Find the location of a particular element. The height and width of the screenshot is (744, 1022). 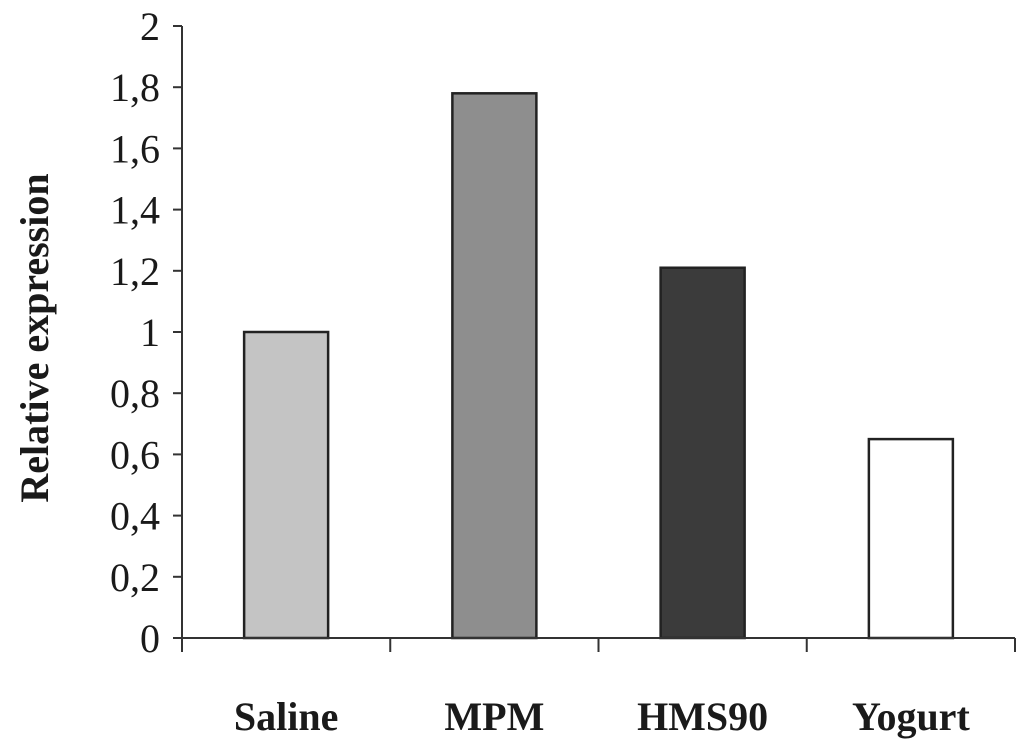

y-tick-label: 1,2 is located at coordinates (135, 271).